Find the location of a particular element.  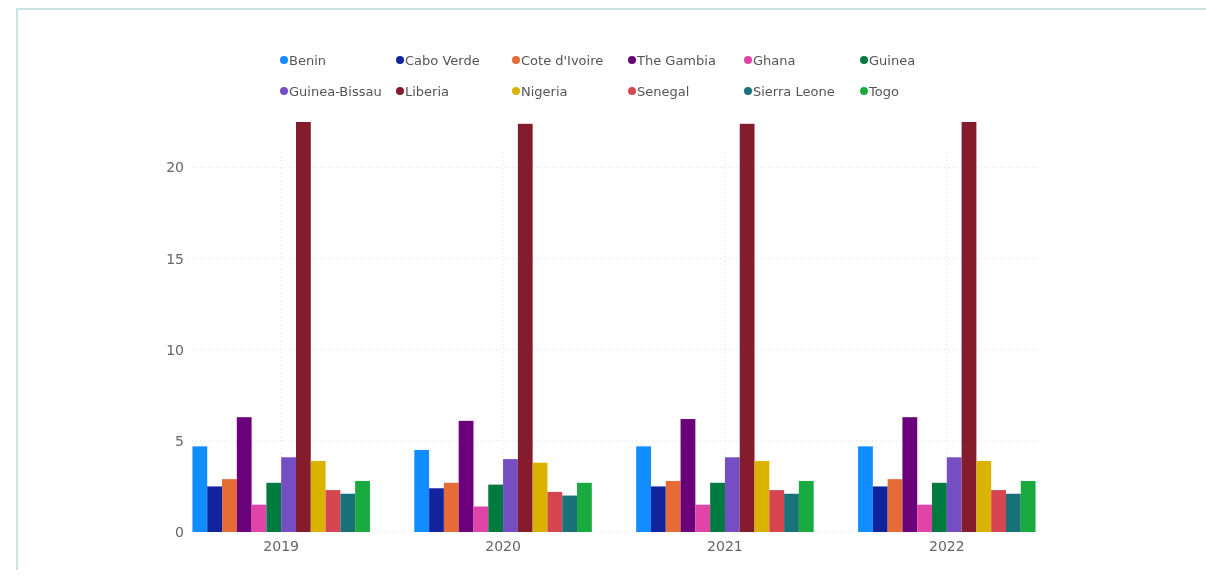

legend-label: Cabo Verde is located at coordinates (442, 60).